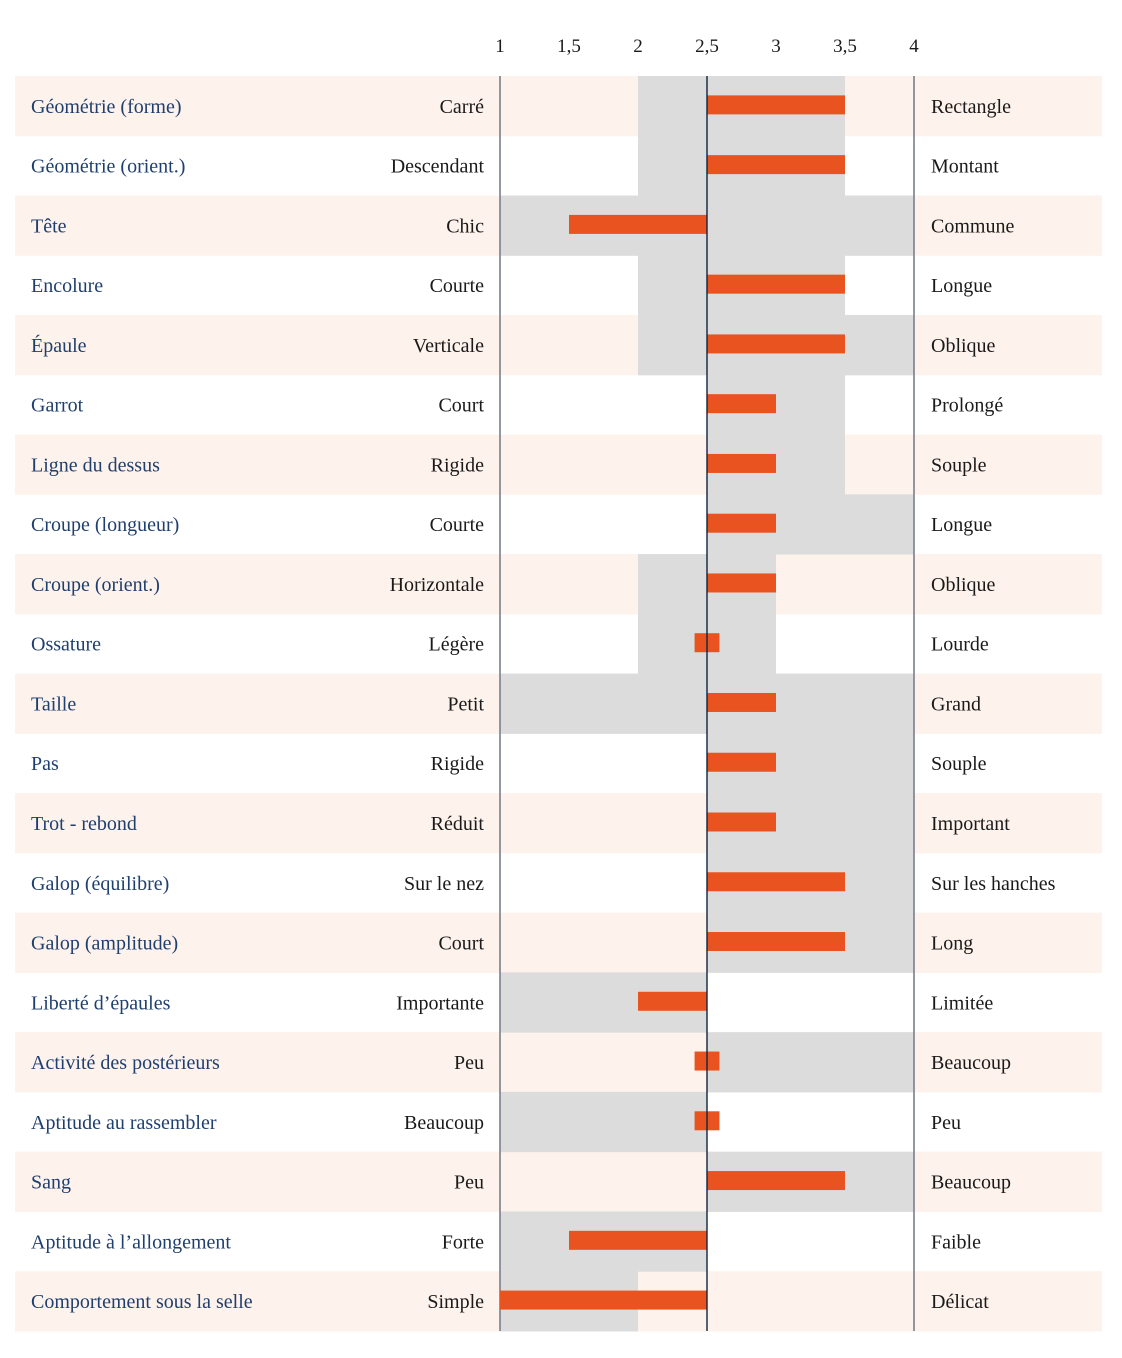 Image resolution: width=1122 pixels, height=1358 pixels. Describe the element at coordinates (51, 1183) in the screenshot. I see `category-label: Sang` at that location.